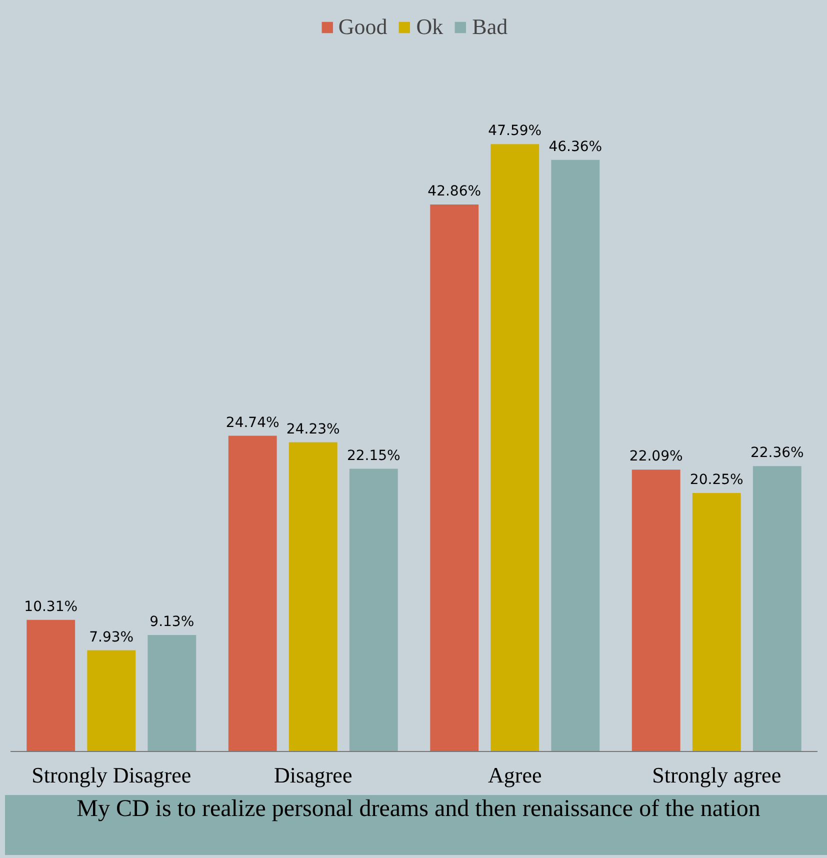 The width and height of the screenshot is (827, 858). Describe the element at coordinates (490, 27) in the screenshot. I see `legend-label: Bad` at that location.